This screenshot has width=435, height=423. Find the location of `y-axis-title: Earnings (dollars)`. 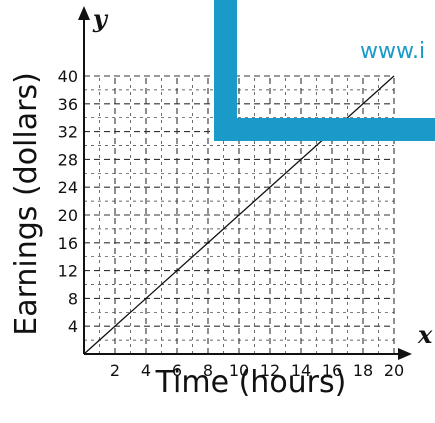

y-axis-title: Earnings (dollars) is located at coordinates (26, 204).